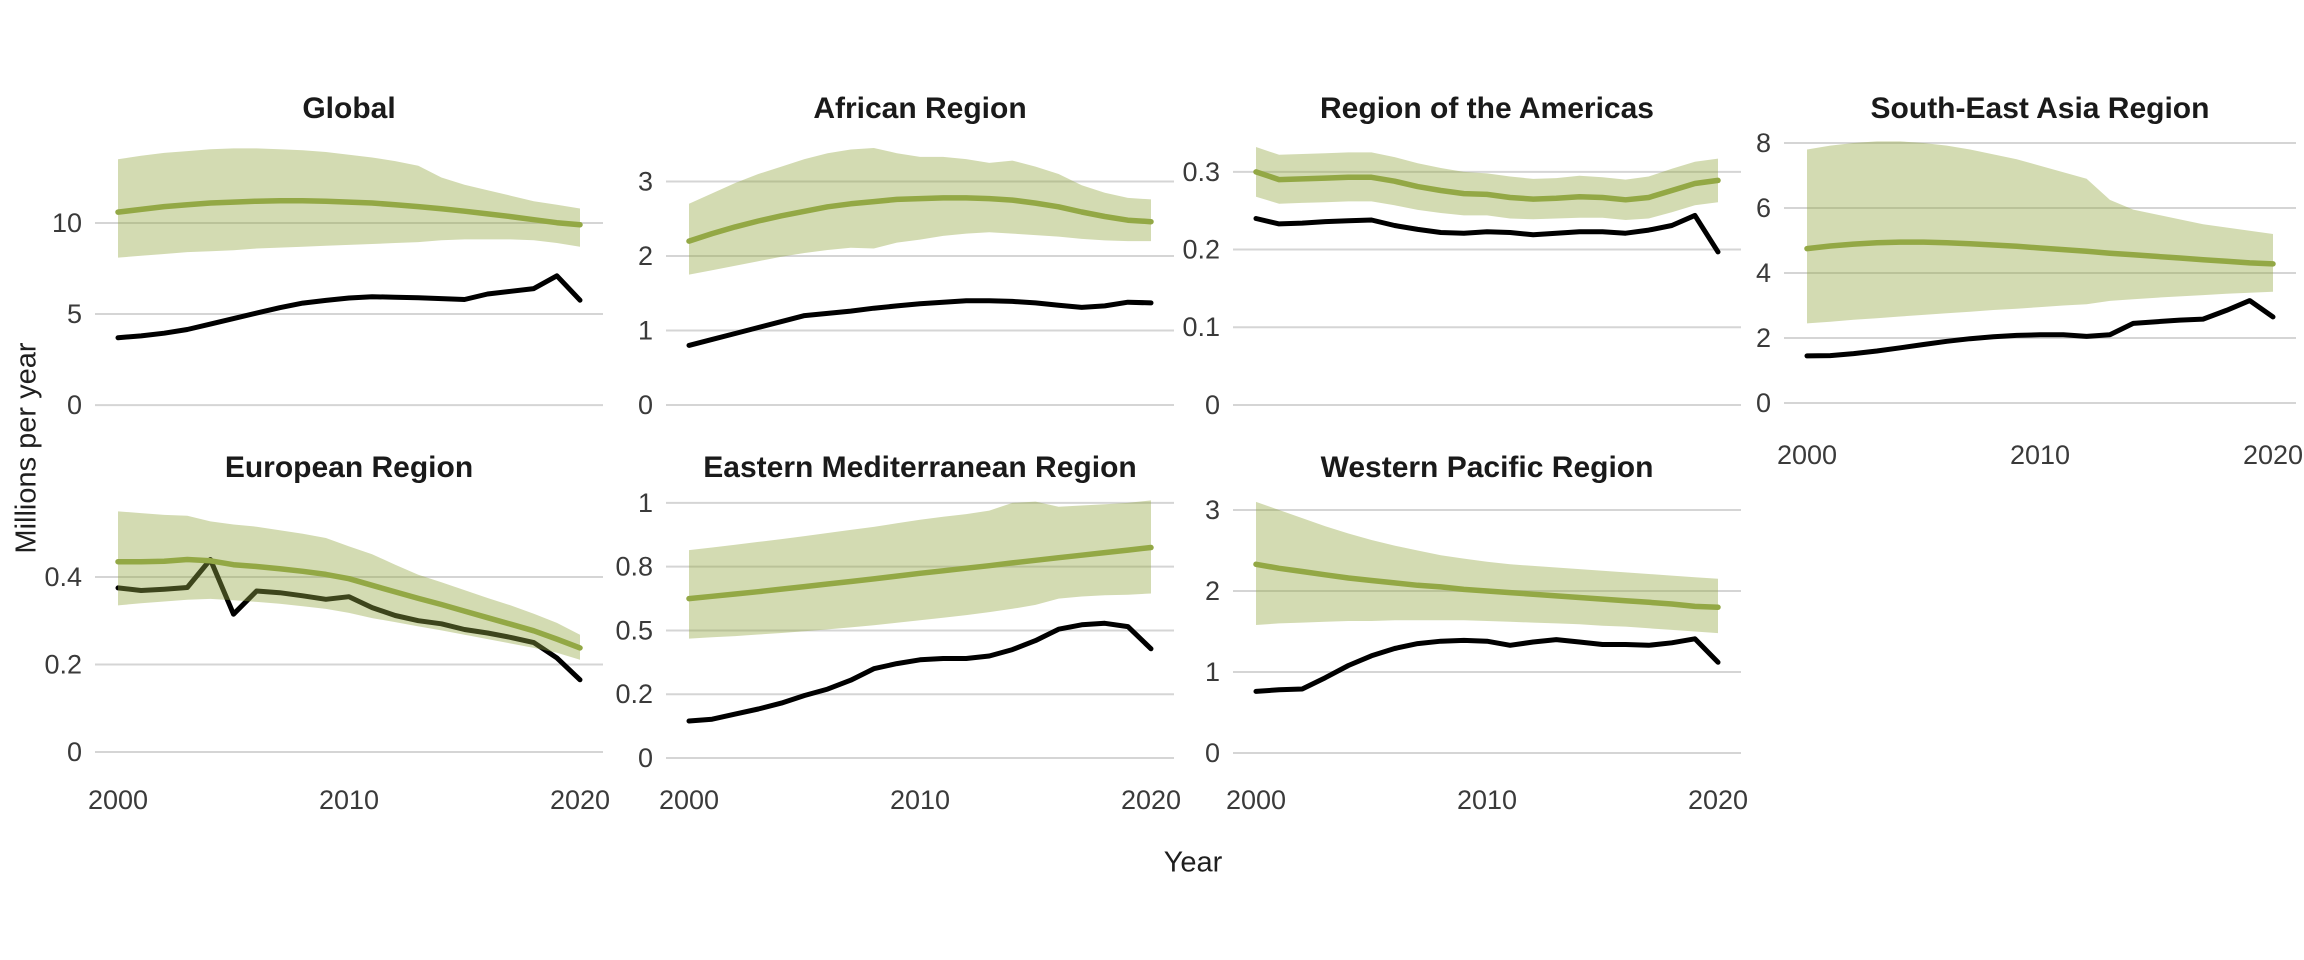 The height and width of the screenshot is (960, 2304). Describe the element at coordinates (634, 630) in the screenshot. I see `y-tick-label: 0.5` at that location.